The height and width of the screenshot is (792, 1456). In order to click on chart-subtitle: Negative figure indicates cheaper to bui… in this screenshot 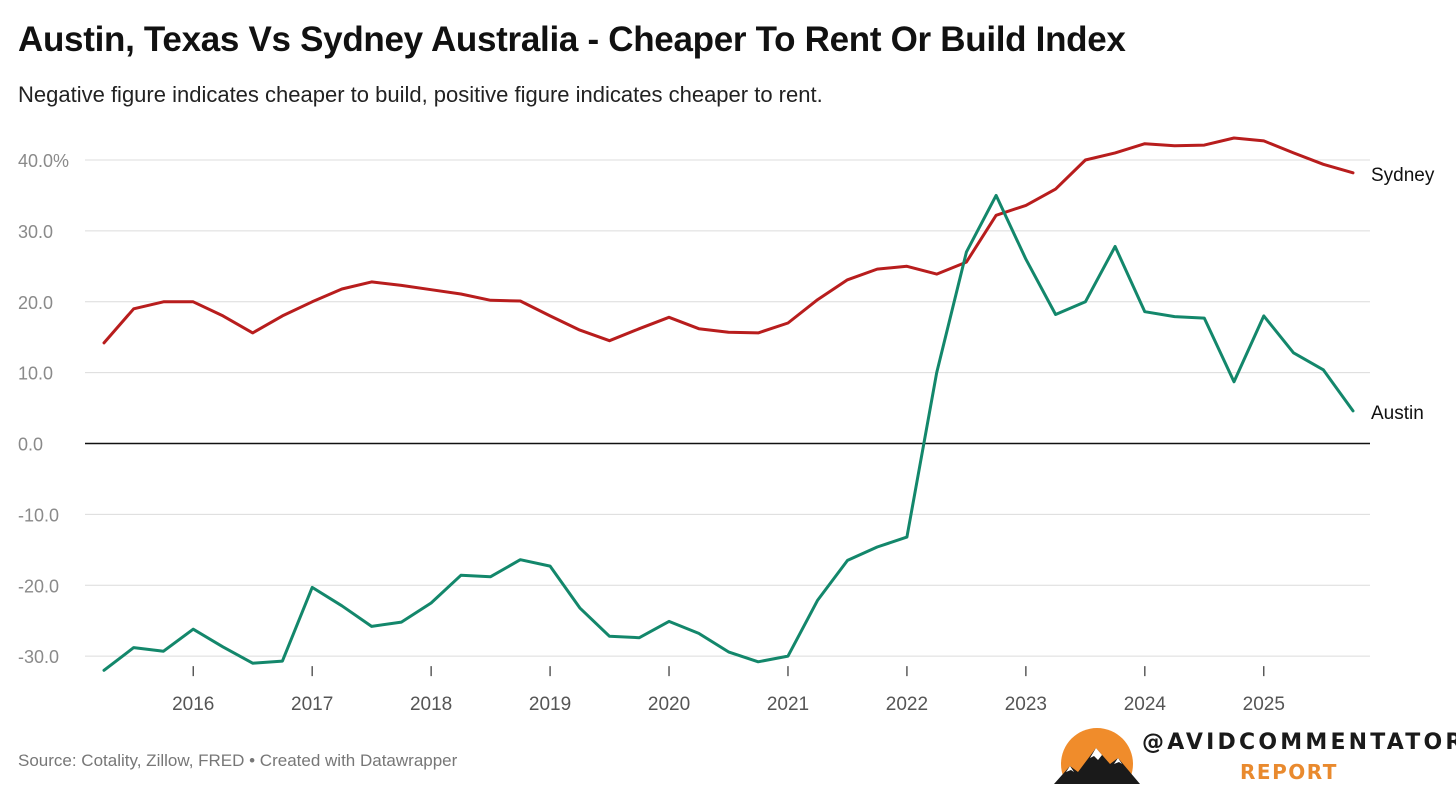, I will do `click(420, 94)`.